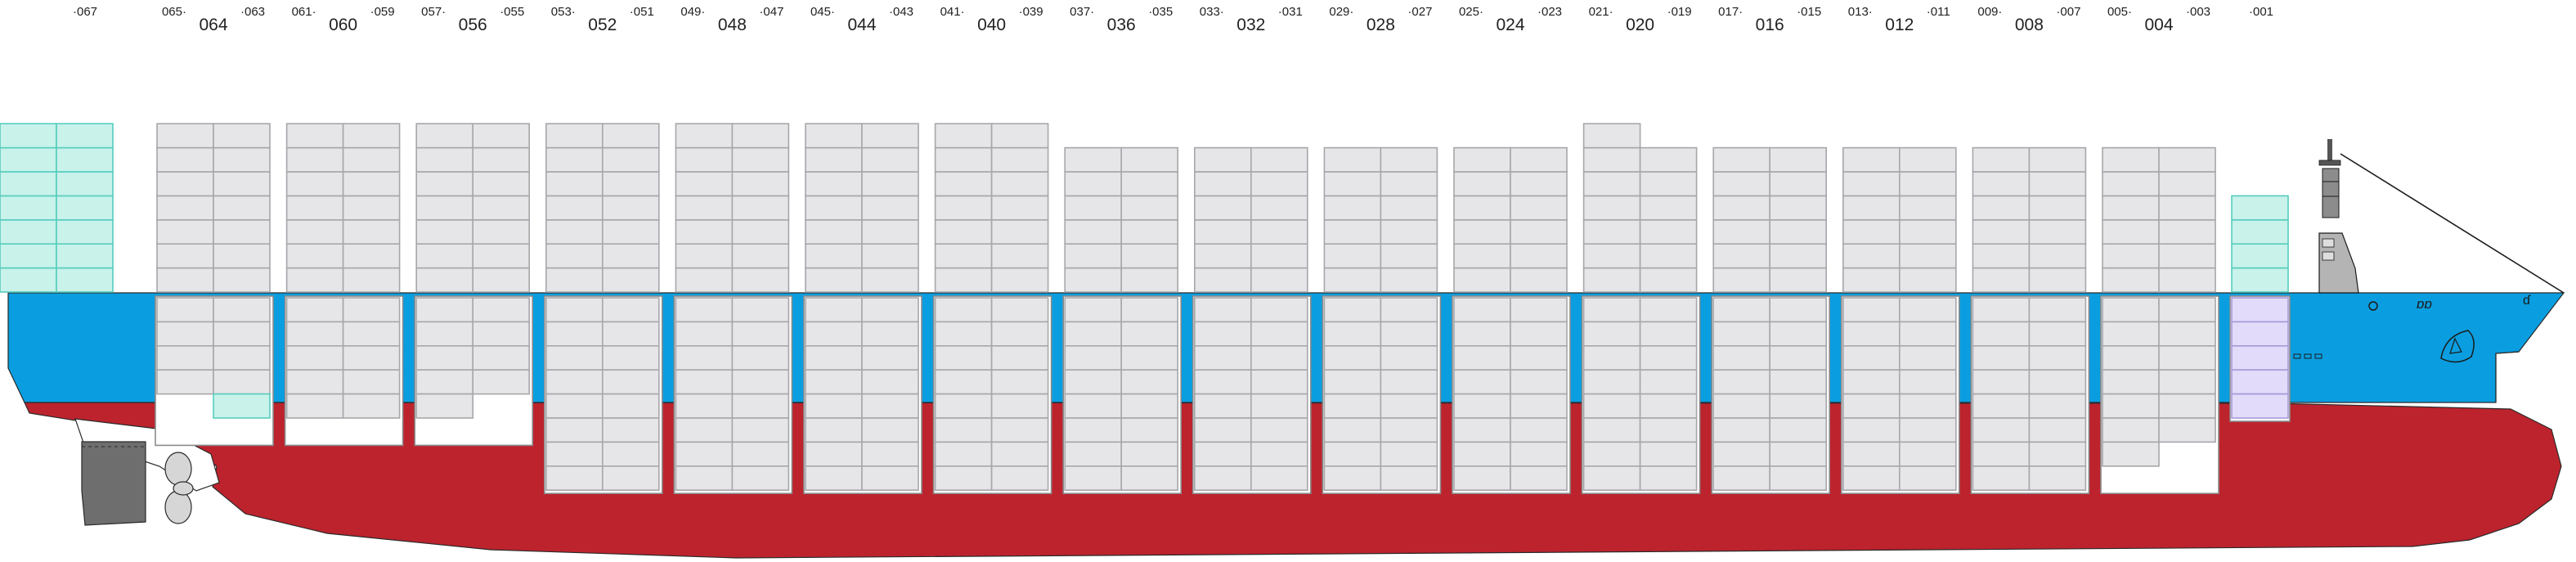  I want to click on bay-label-even: 028, so click(1381, 25).